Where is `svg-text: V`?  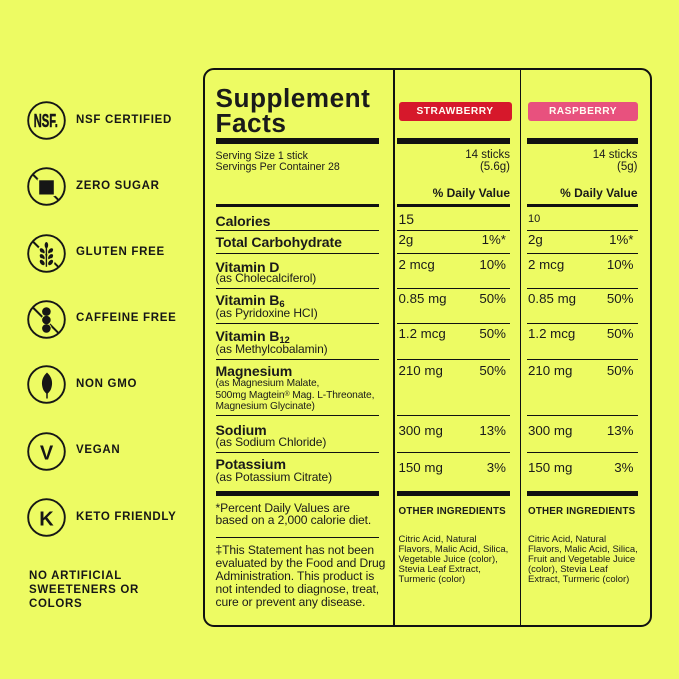 svg-text: V is located at coordinates (47, 453).